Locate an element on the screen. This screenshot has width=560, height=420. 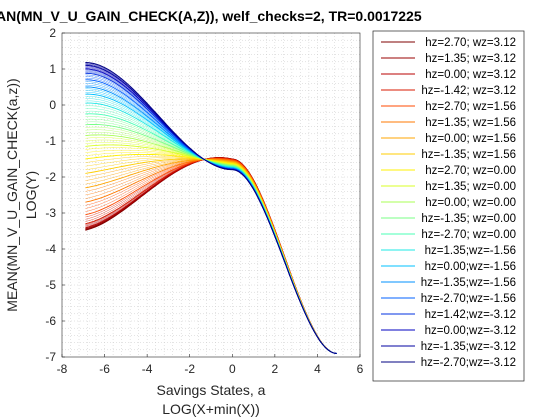
legend-label: hz=-1.35;wz=-3.12 is located at coordinates (468, 347).